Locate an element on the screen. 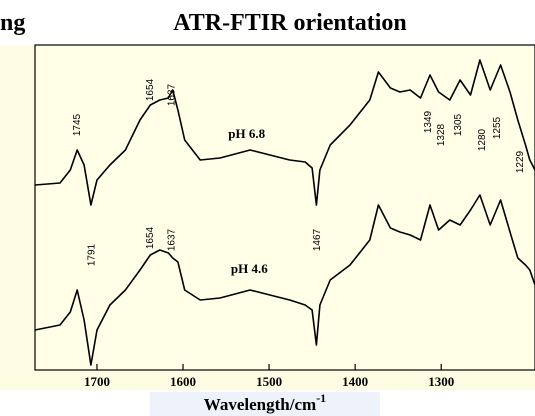 The width and height of the screenshot is (535, 416). x-tick-label: 1700 is located at coordinates (97, 381).